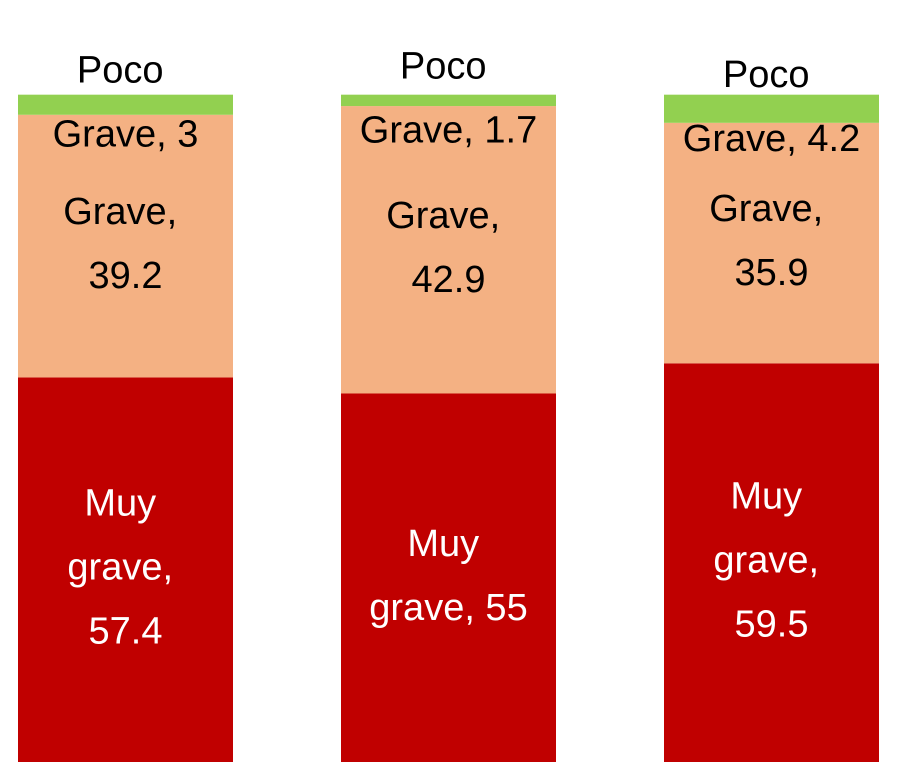 This screenshot has height=762, width=903. I want to click on data-label: Muy grave, 55, so click(448, 576).